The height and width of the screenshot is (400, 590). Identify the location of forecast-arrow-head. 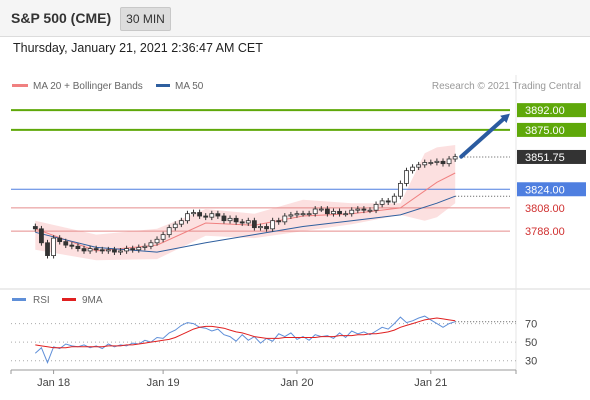
(505, 118).